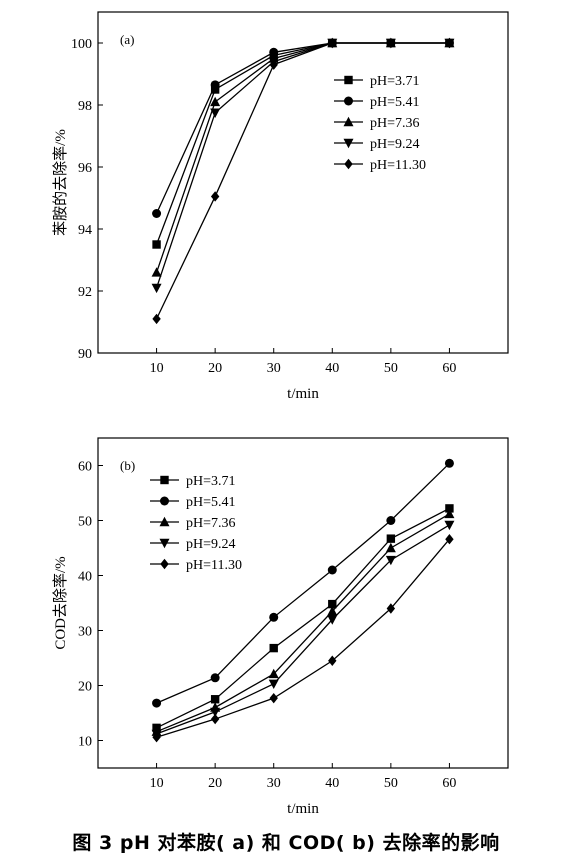  Describe the element at coordinates (85, 742) in the screenshot. I see `y-tick-label: 10` at that location.